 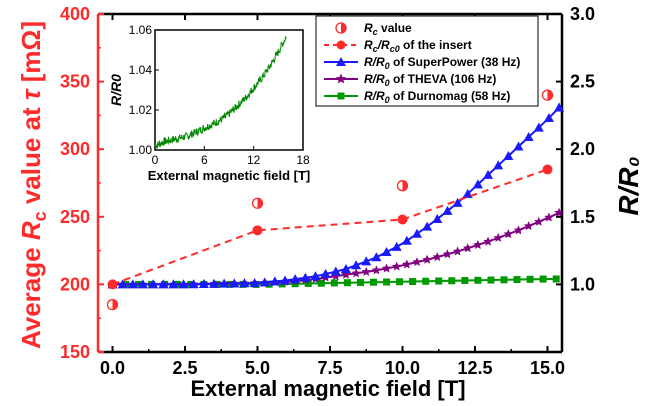 I want to click on x-tick-label: 5.0, so click(x=257, y=368).